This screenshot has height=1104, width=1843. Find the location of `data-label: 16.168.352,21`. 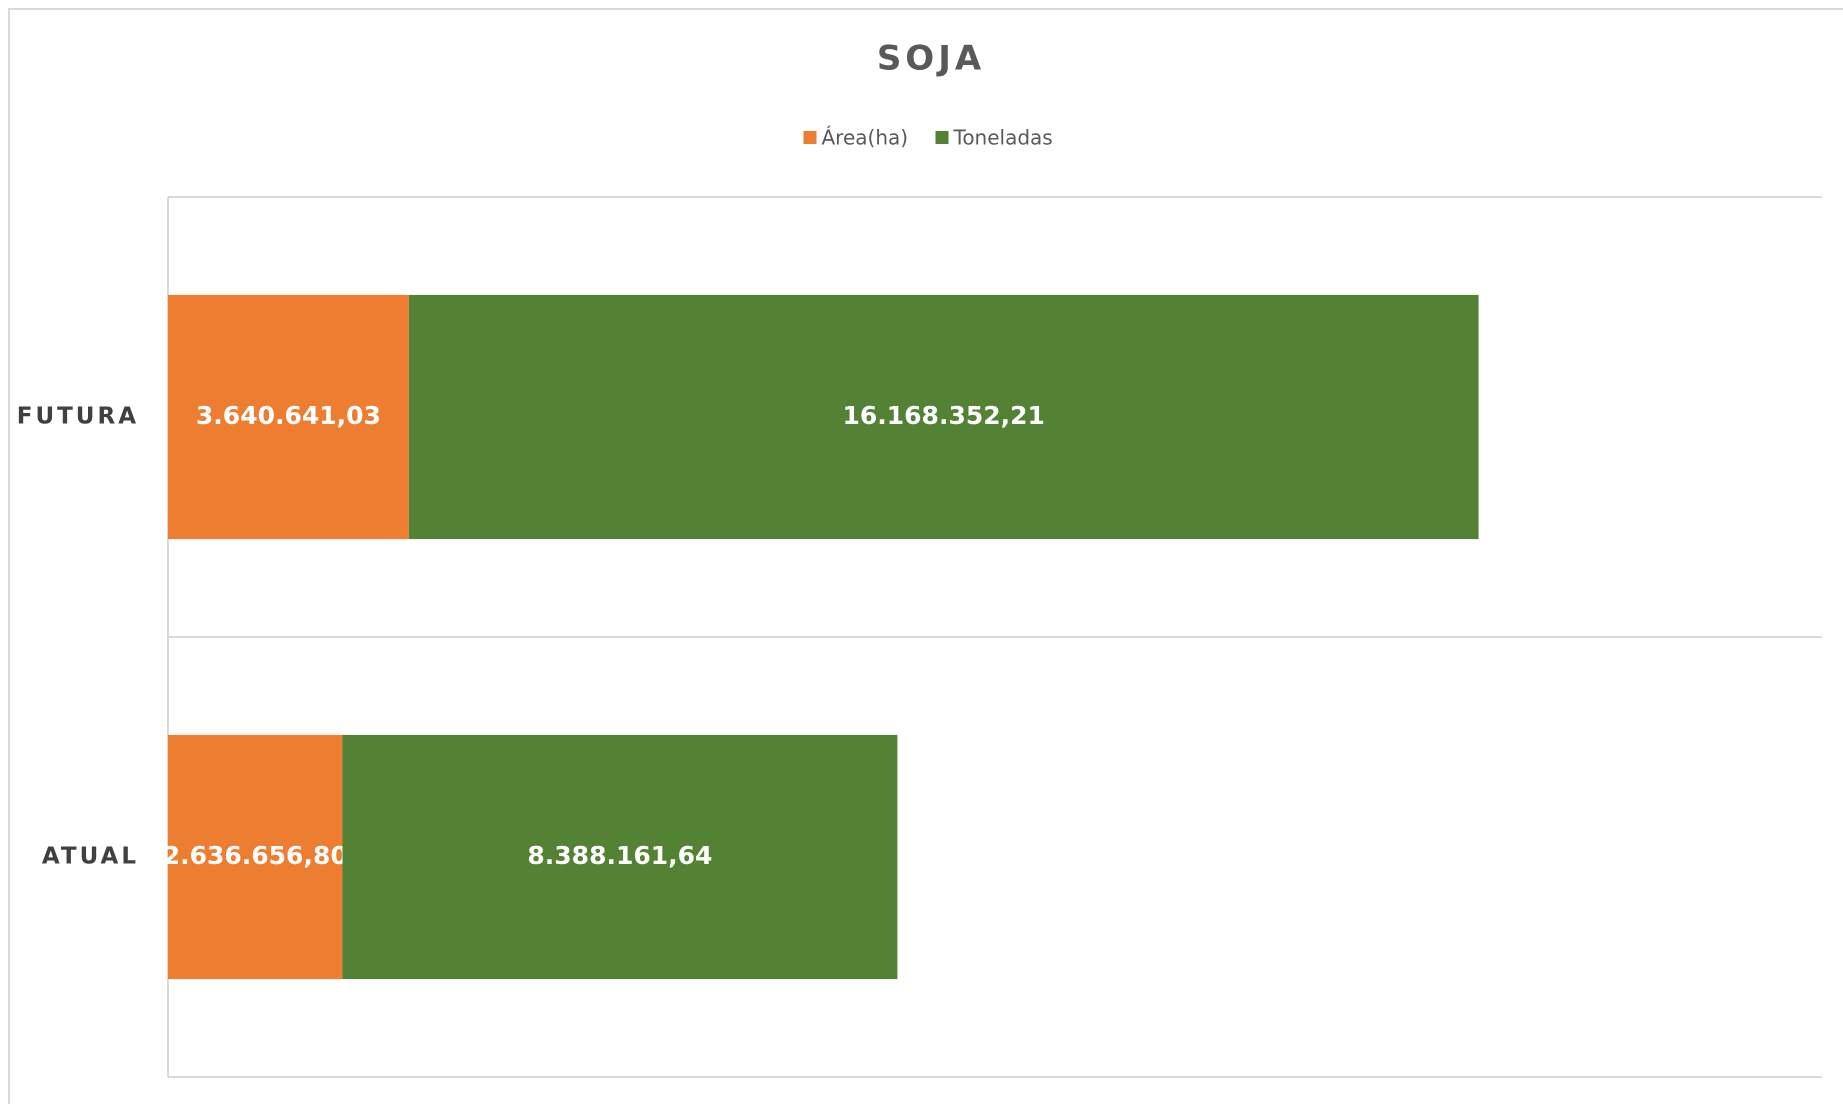

data-label: 16.168.352,21 is located at coordinates (943, 415).